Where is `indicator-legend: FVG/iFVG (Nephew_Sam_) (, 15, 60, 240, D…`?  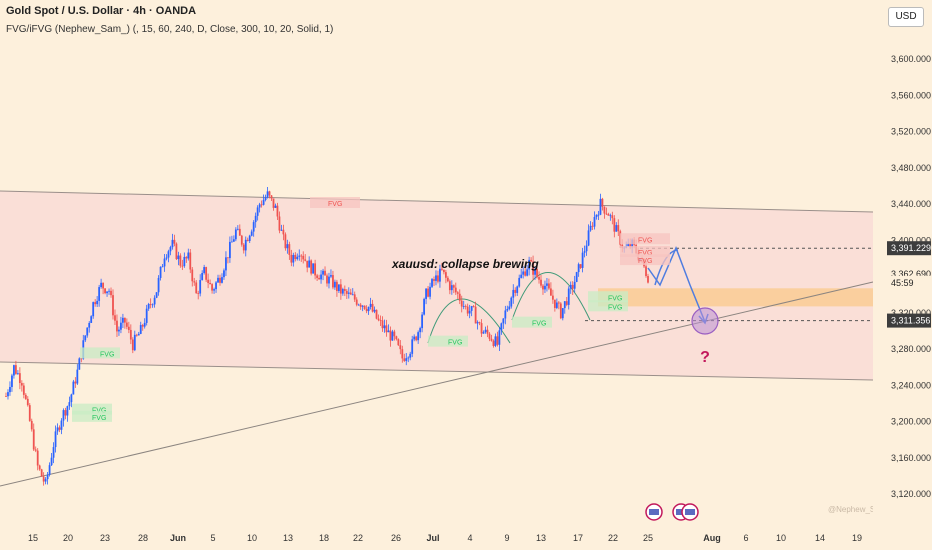
indicator-legend: FVG/iFVG (Nephew_Sam_) (, 15, 60, 240, D… is located at coordinates (170, 29).